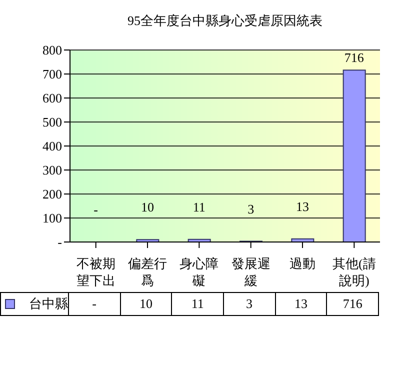  What do you see at coordinates (302, 206) in the screenshot?
I see `text: 13` at bounding box center [302, 206].